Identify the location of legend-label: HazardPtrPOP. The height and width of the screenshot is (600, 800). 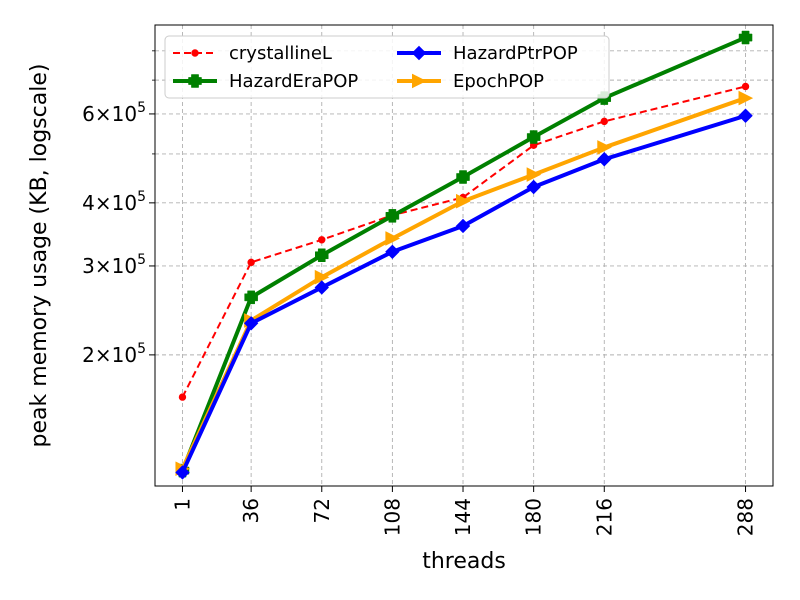
(515, 53).